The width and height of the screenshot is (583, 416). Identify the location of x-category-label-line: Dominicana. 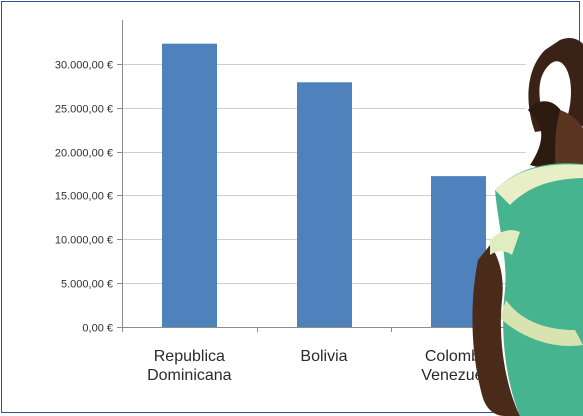
(189, 375).